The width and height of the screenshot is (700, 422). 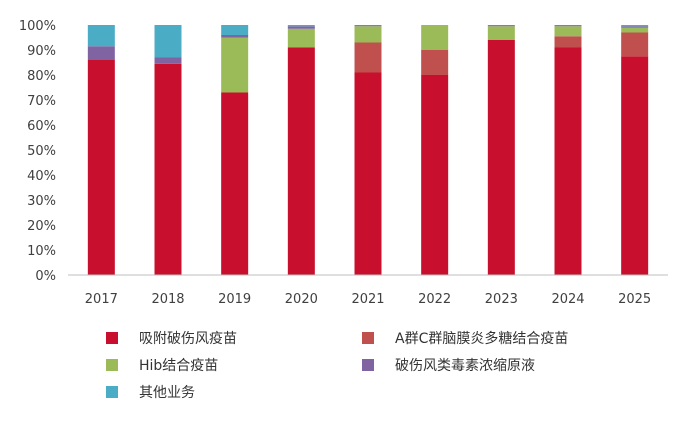 I want to click on y-tick-label: 20%, so click(x=41, y=226).